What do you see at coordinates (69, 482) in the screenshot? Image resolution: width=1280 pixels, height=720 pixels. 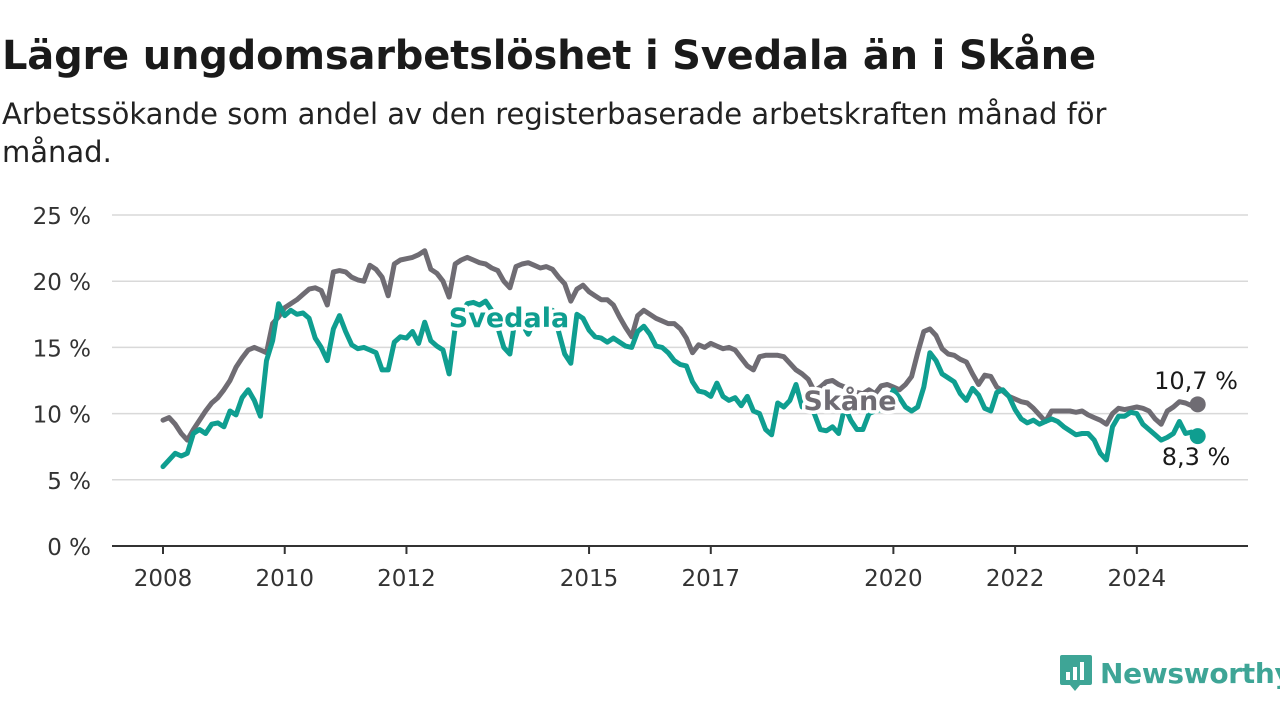 I see `y-tick-label: 5 %` at bounding box center [69, 482].